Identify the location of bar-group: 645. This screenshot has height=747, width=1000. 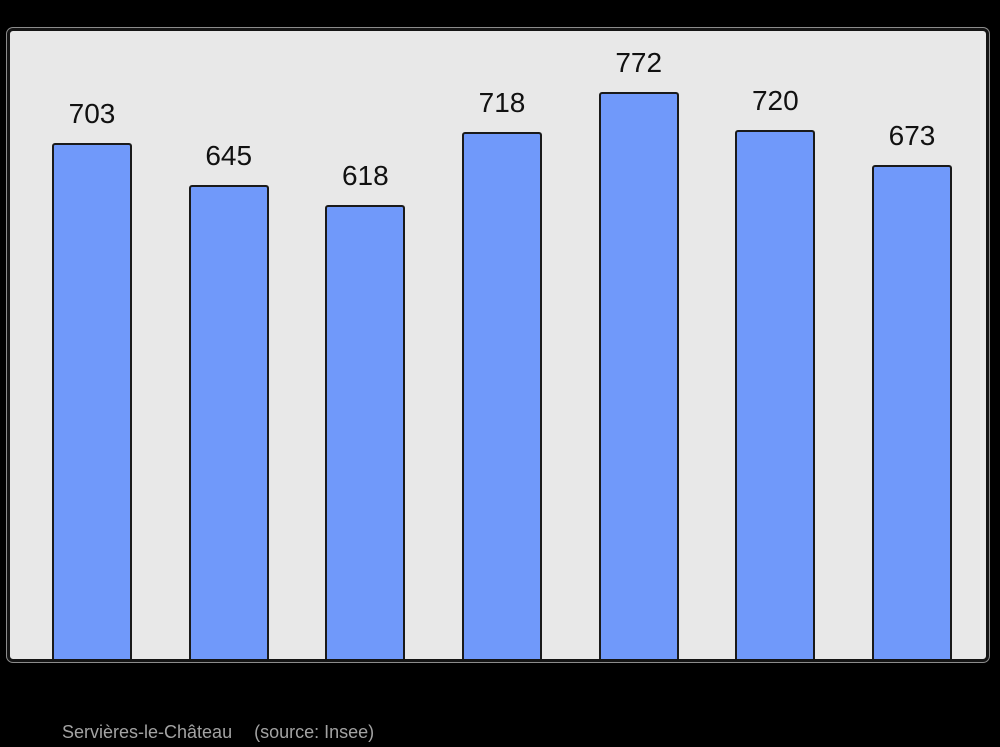
(228, 400).